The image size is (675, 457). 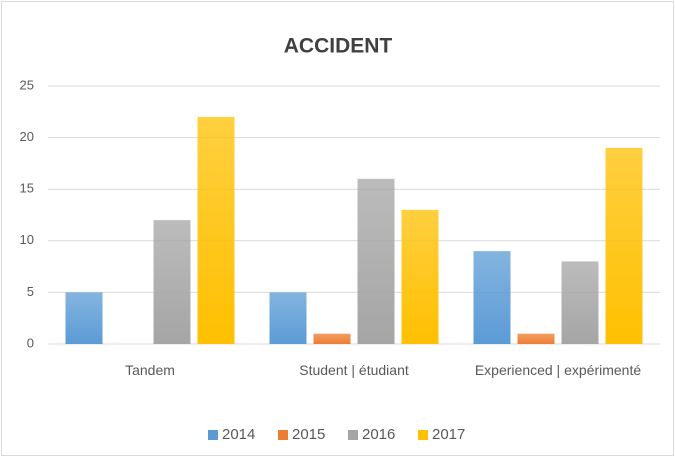 I want to click on legend-label: 2016, so click(x=378, y=434).